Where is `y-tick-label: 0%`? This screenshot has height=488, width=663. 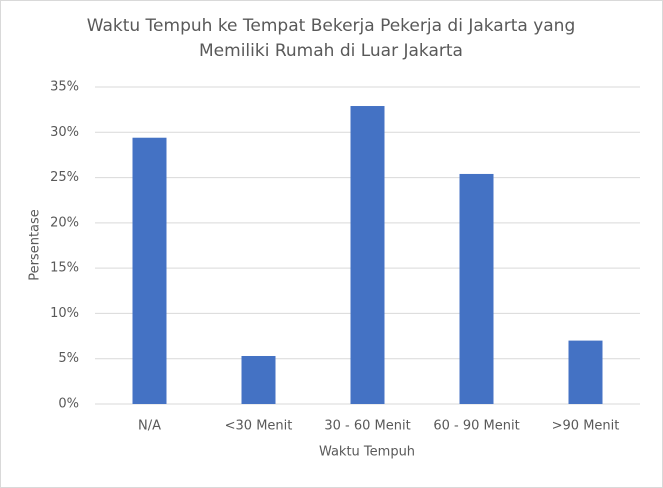 y-tick-label: 0% is located at coordinates (68, 404).